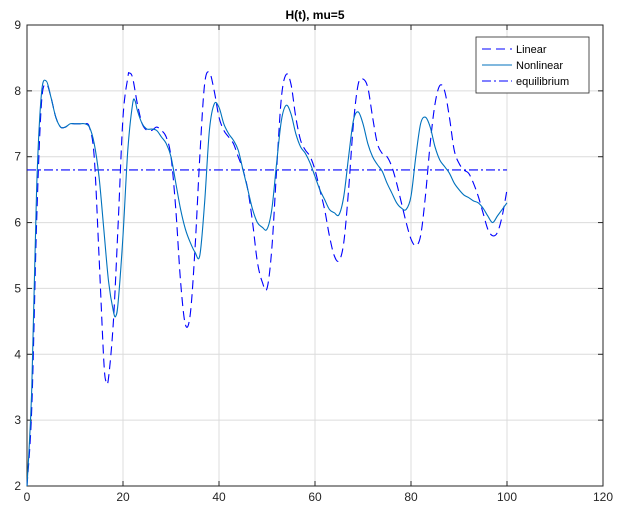  I want to click on legend: Linear Nonlinear equilibrium, so click(532, 65).